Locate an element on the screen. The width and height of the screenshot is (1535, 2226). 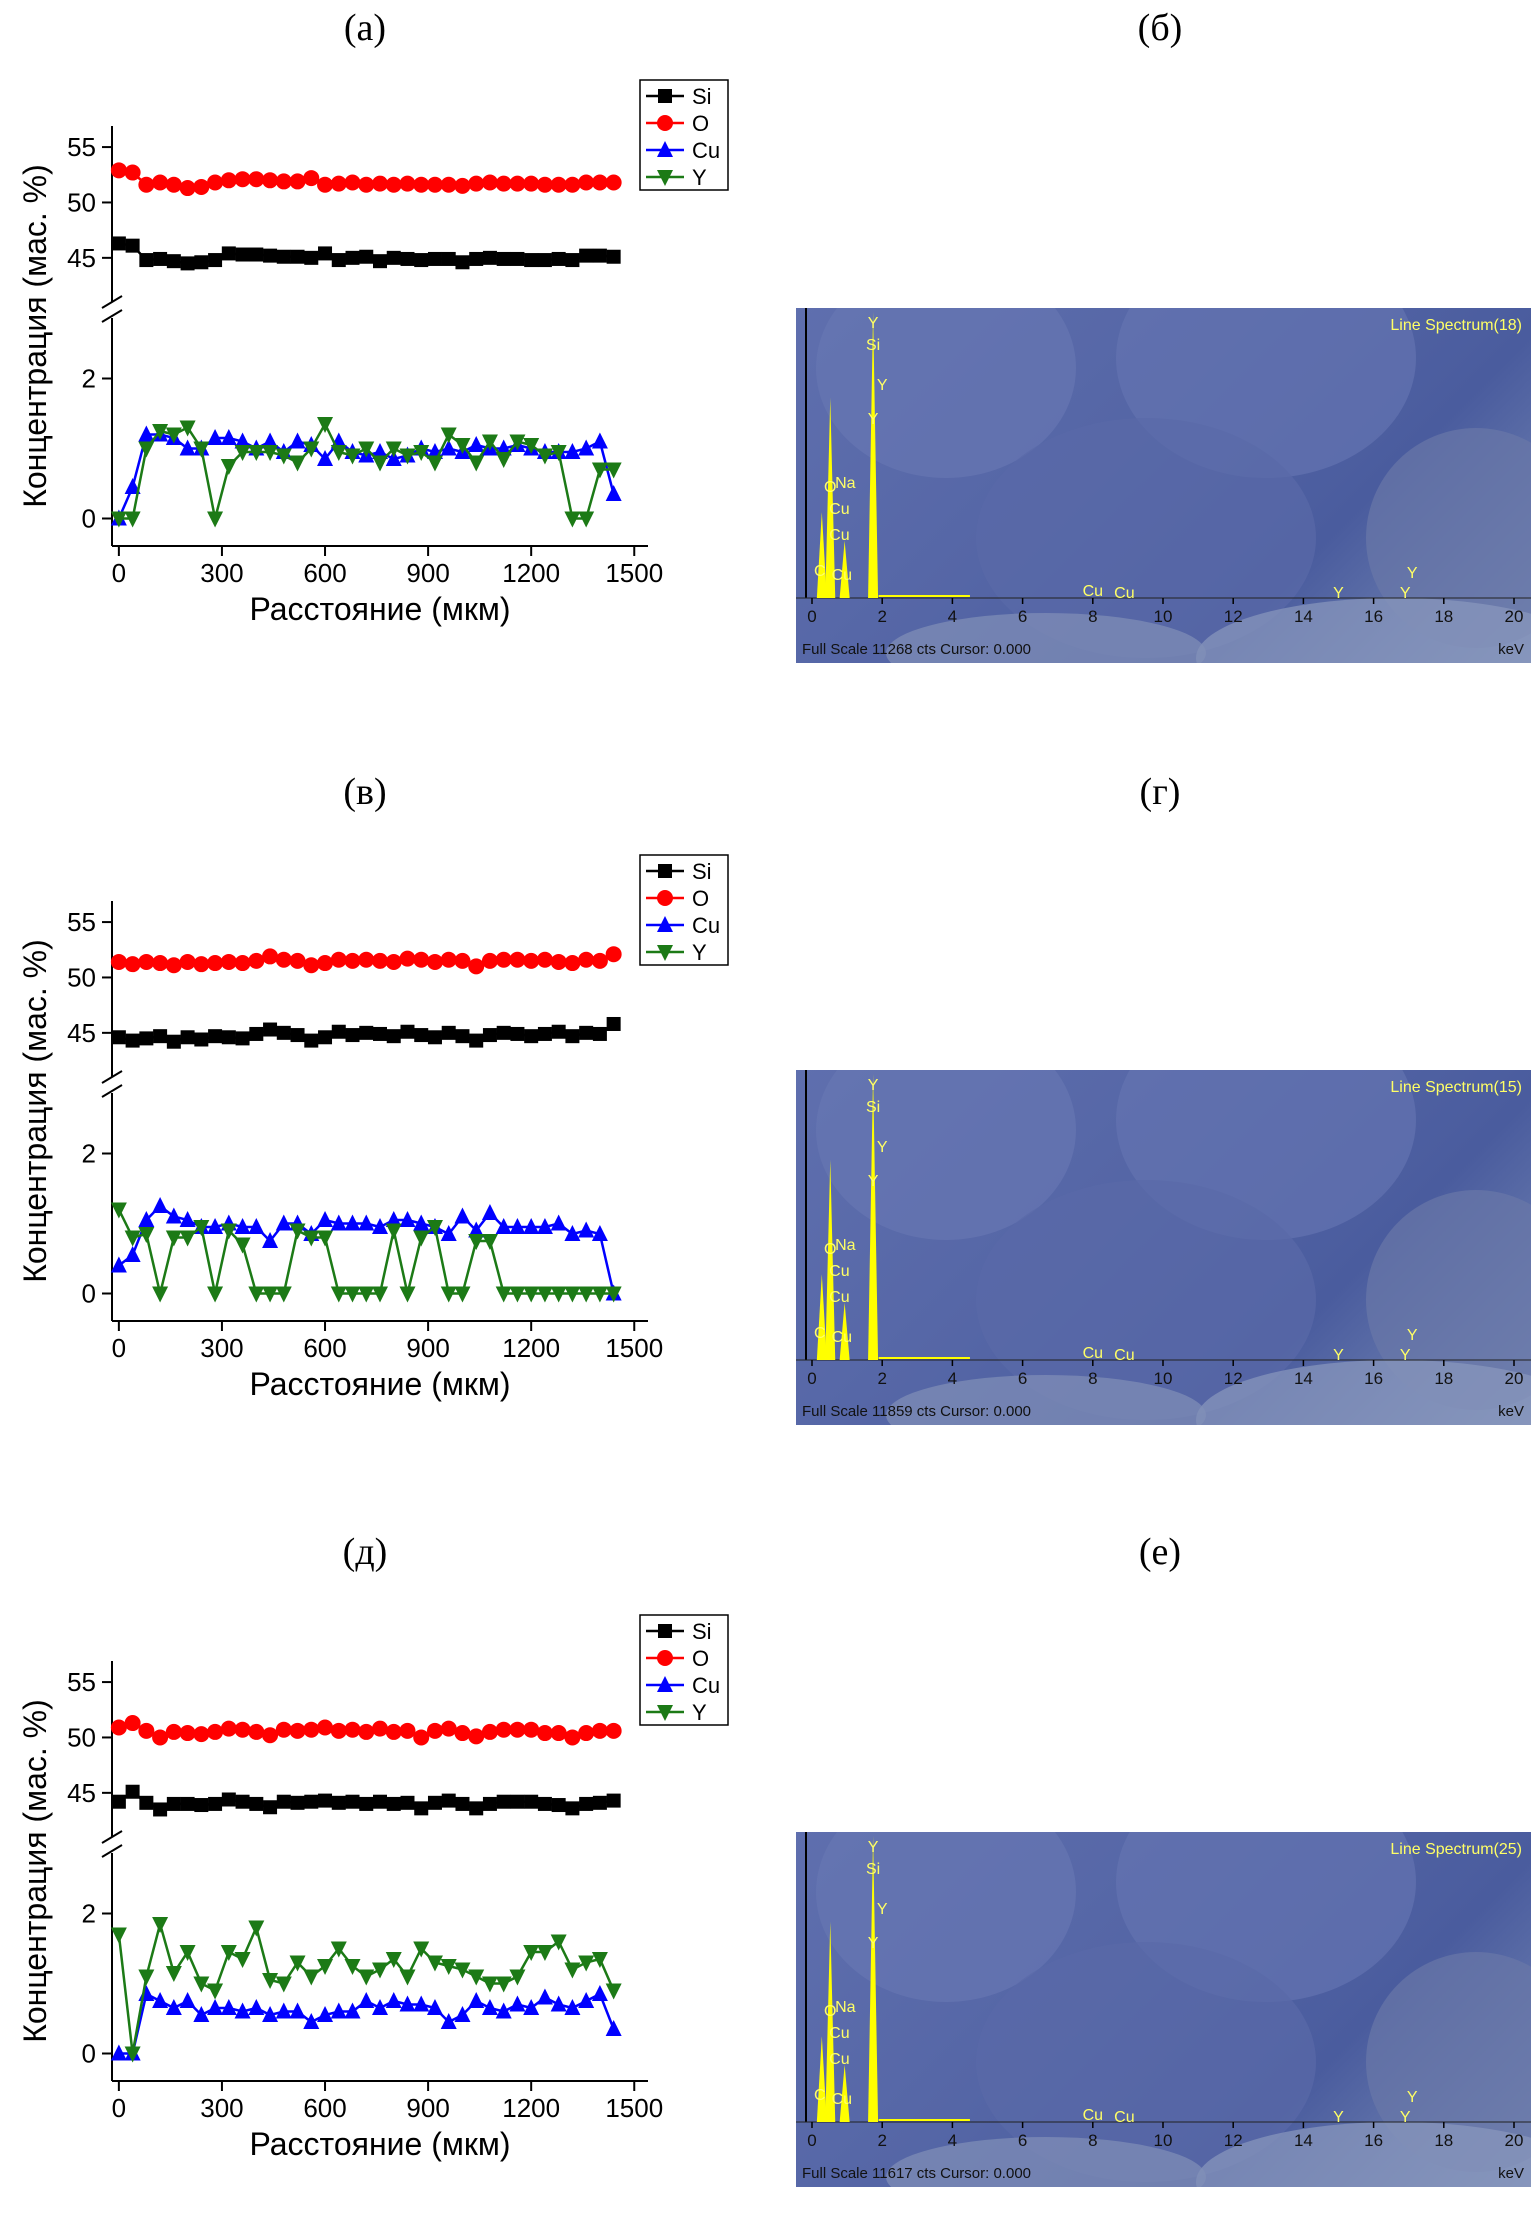
sem-grain is located at coordinates (1363, 2154).